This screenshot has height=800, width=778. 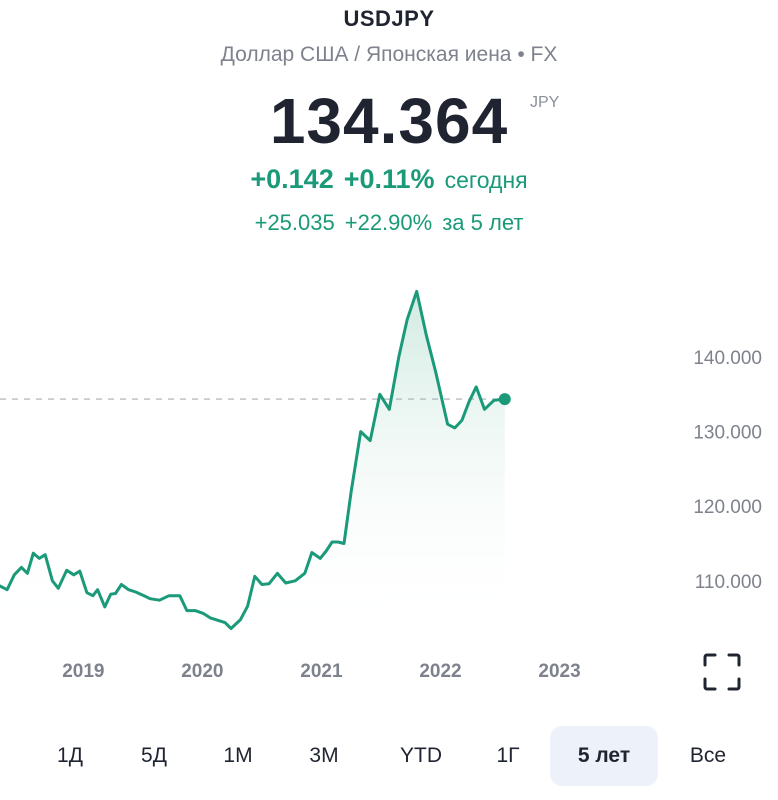 I want to click on x-tick-label: 2022, so click(x=440, y=671).